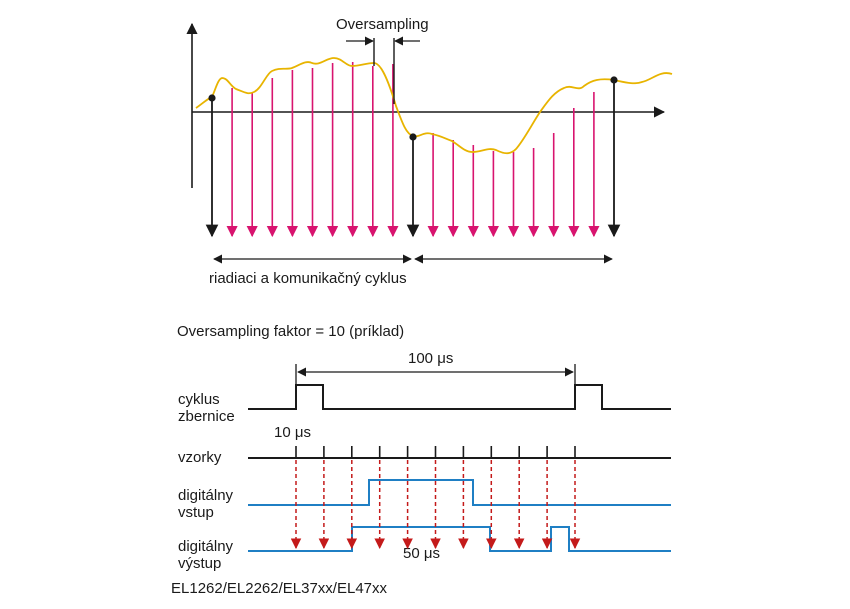  I want to click on sample-period-label: 10 μs, so click(292, 432).